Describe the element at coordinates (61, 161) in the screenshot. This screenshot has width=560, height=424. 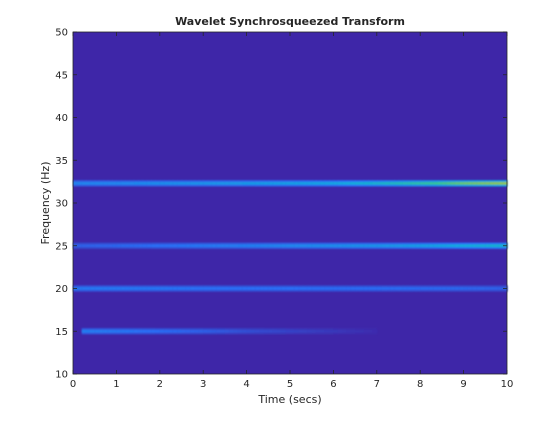
I see `y-tick-label: 35` at that location.